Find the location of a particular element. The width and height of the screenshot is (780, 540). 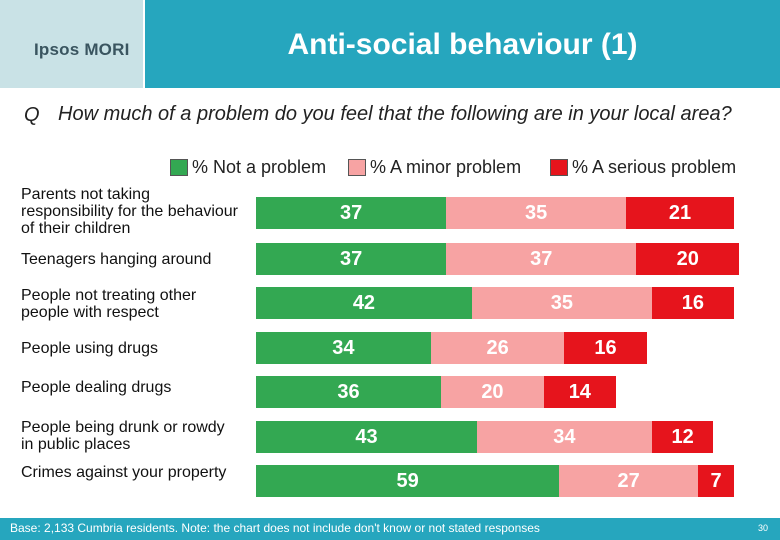

data-label: 21 is located at coordinates (680, 213).